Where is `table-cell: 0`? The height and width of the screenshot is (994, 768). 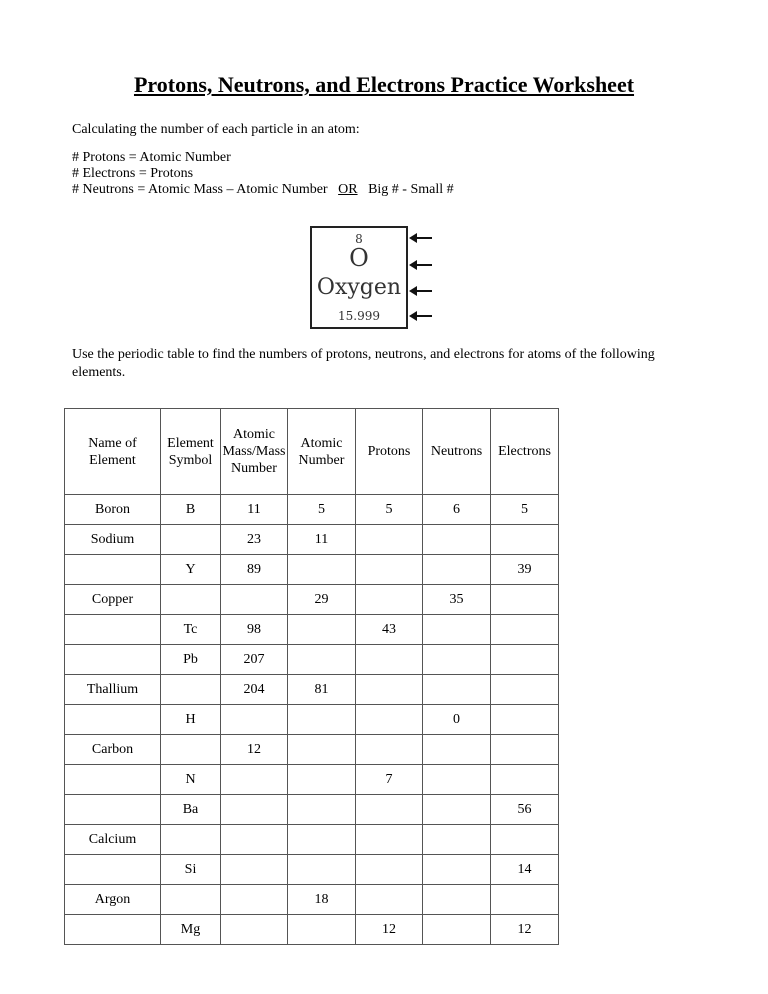 table-cell: 0 is located at coordinates (456, 719).